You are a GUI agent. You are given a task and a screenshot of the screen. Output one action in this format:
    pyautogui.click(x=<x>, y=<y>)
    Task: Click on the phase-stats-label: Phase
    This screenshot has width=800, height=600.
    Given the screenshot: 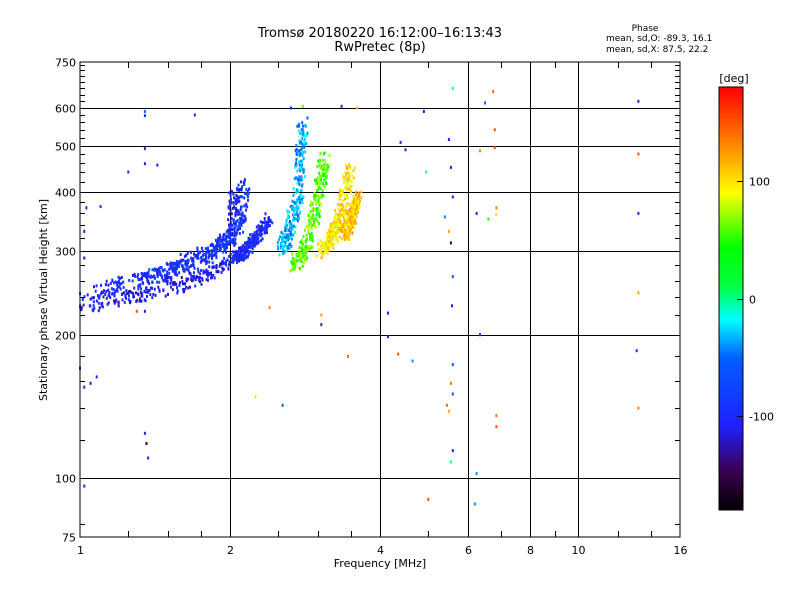 What is the action you would take?
    pyautogui.click(x=645, y=29)
    